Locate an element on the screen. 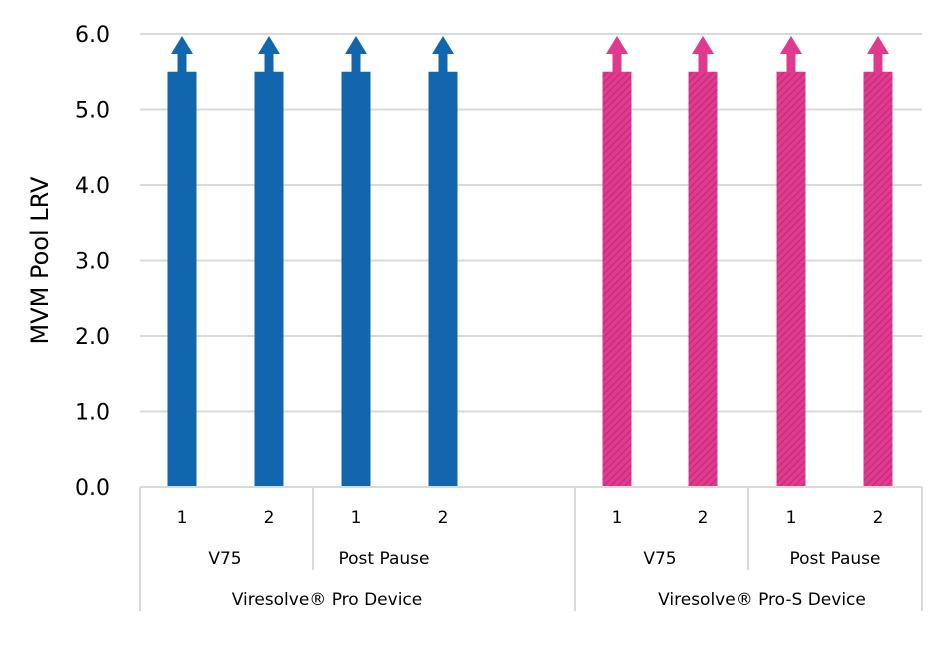 Image resolution: width=950 pixels, height=651 pixels. y-tick-label: 5.0 is located at coordinates (92, 111).